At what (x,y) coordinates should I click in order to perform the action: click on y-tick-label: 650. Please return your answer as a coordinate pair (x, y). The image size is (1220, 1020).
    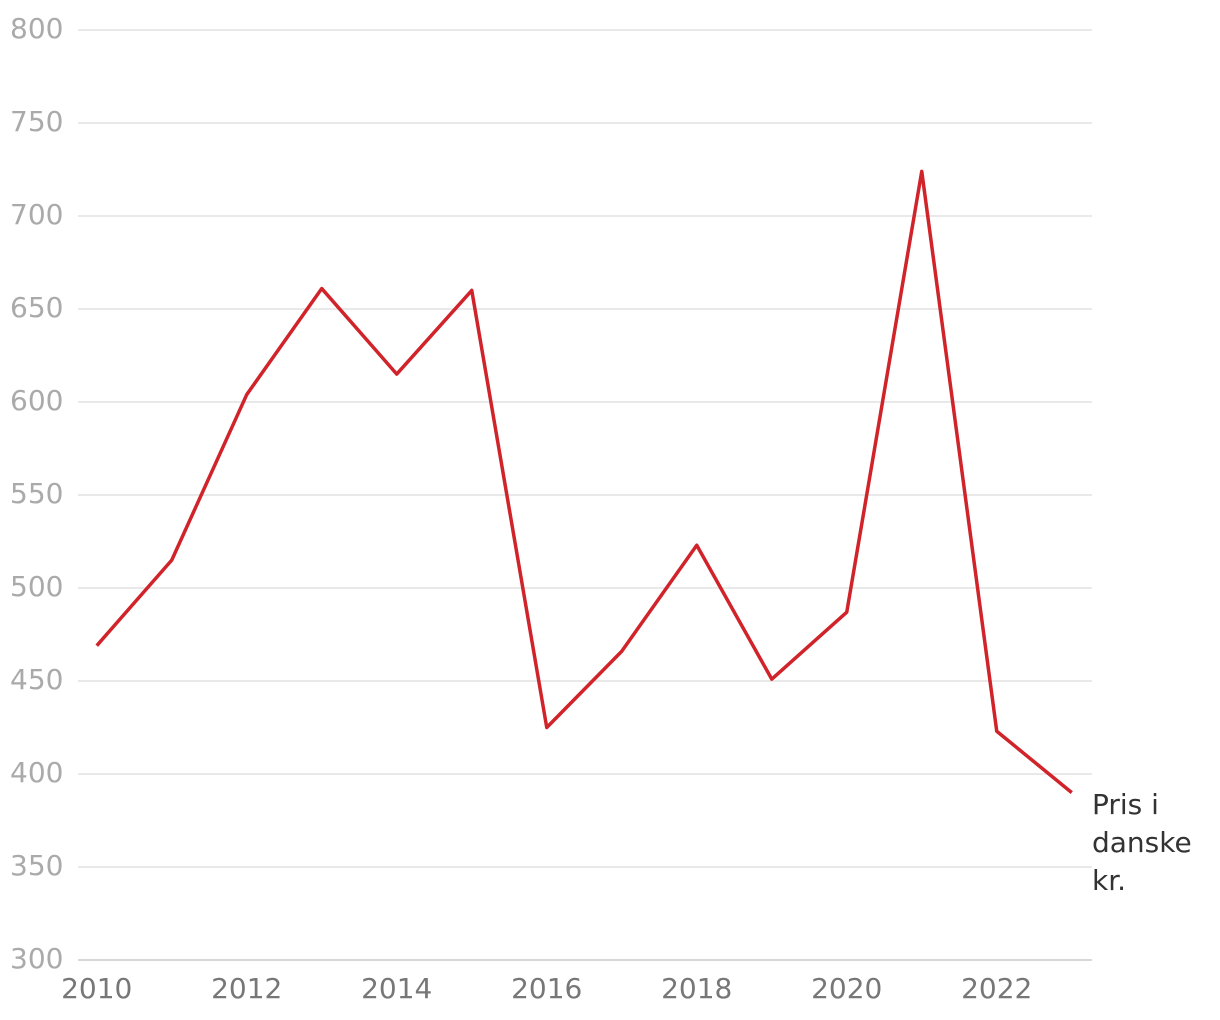
    Looking at the image, I should click on (36, 307).